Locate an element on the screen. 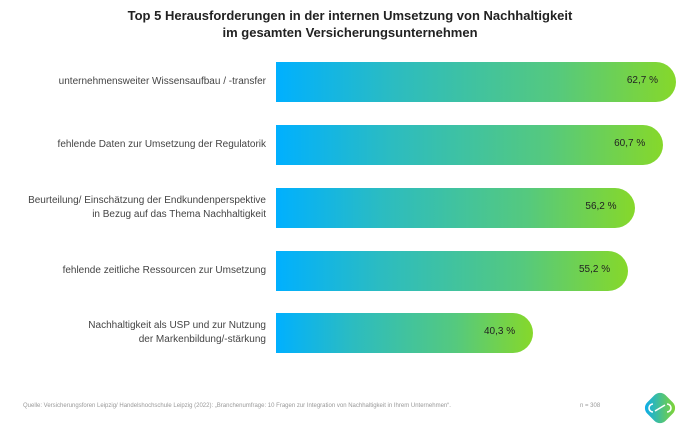  data-label: 60,7 % is located at coordinates (630, 143).